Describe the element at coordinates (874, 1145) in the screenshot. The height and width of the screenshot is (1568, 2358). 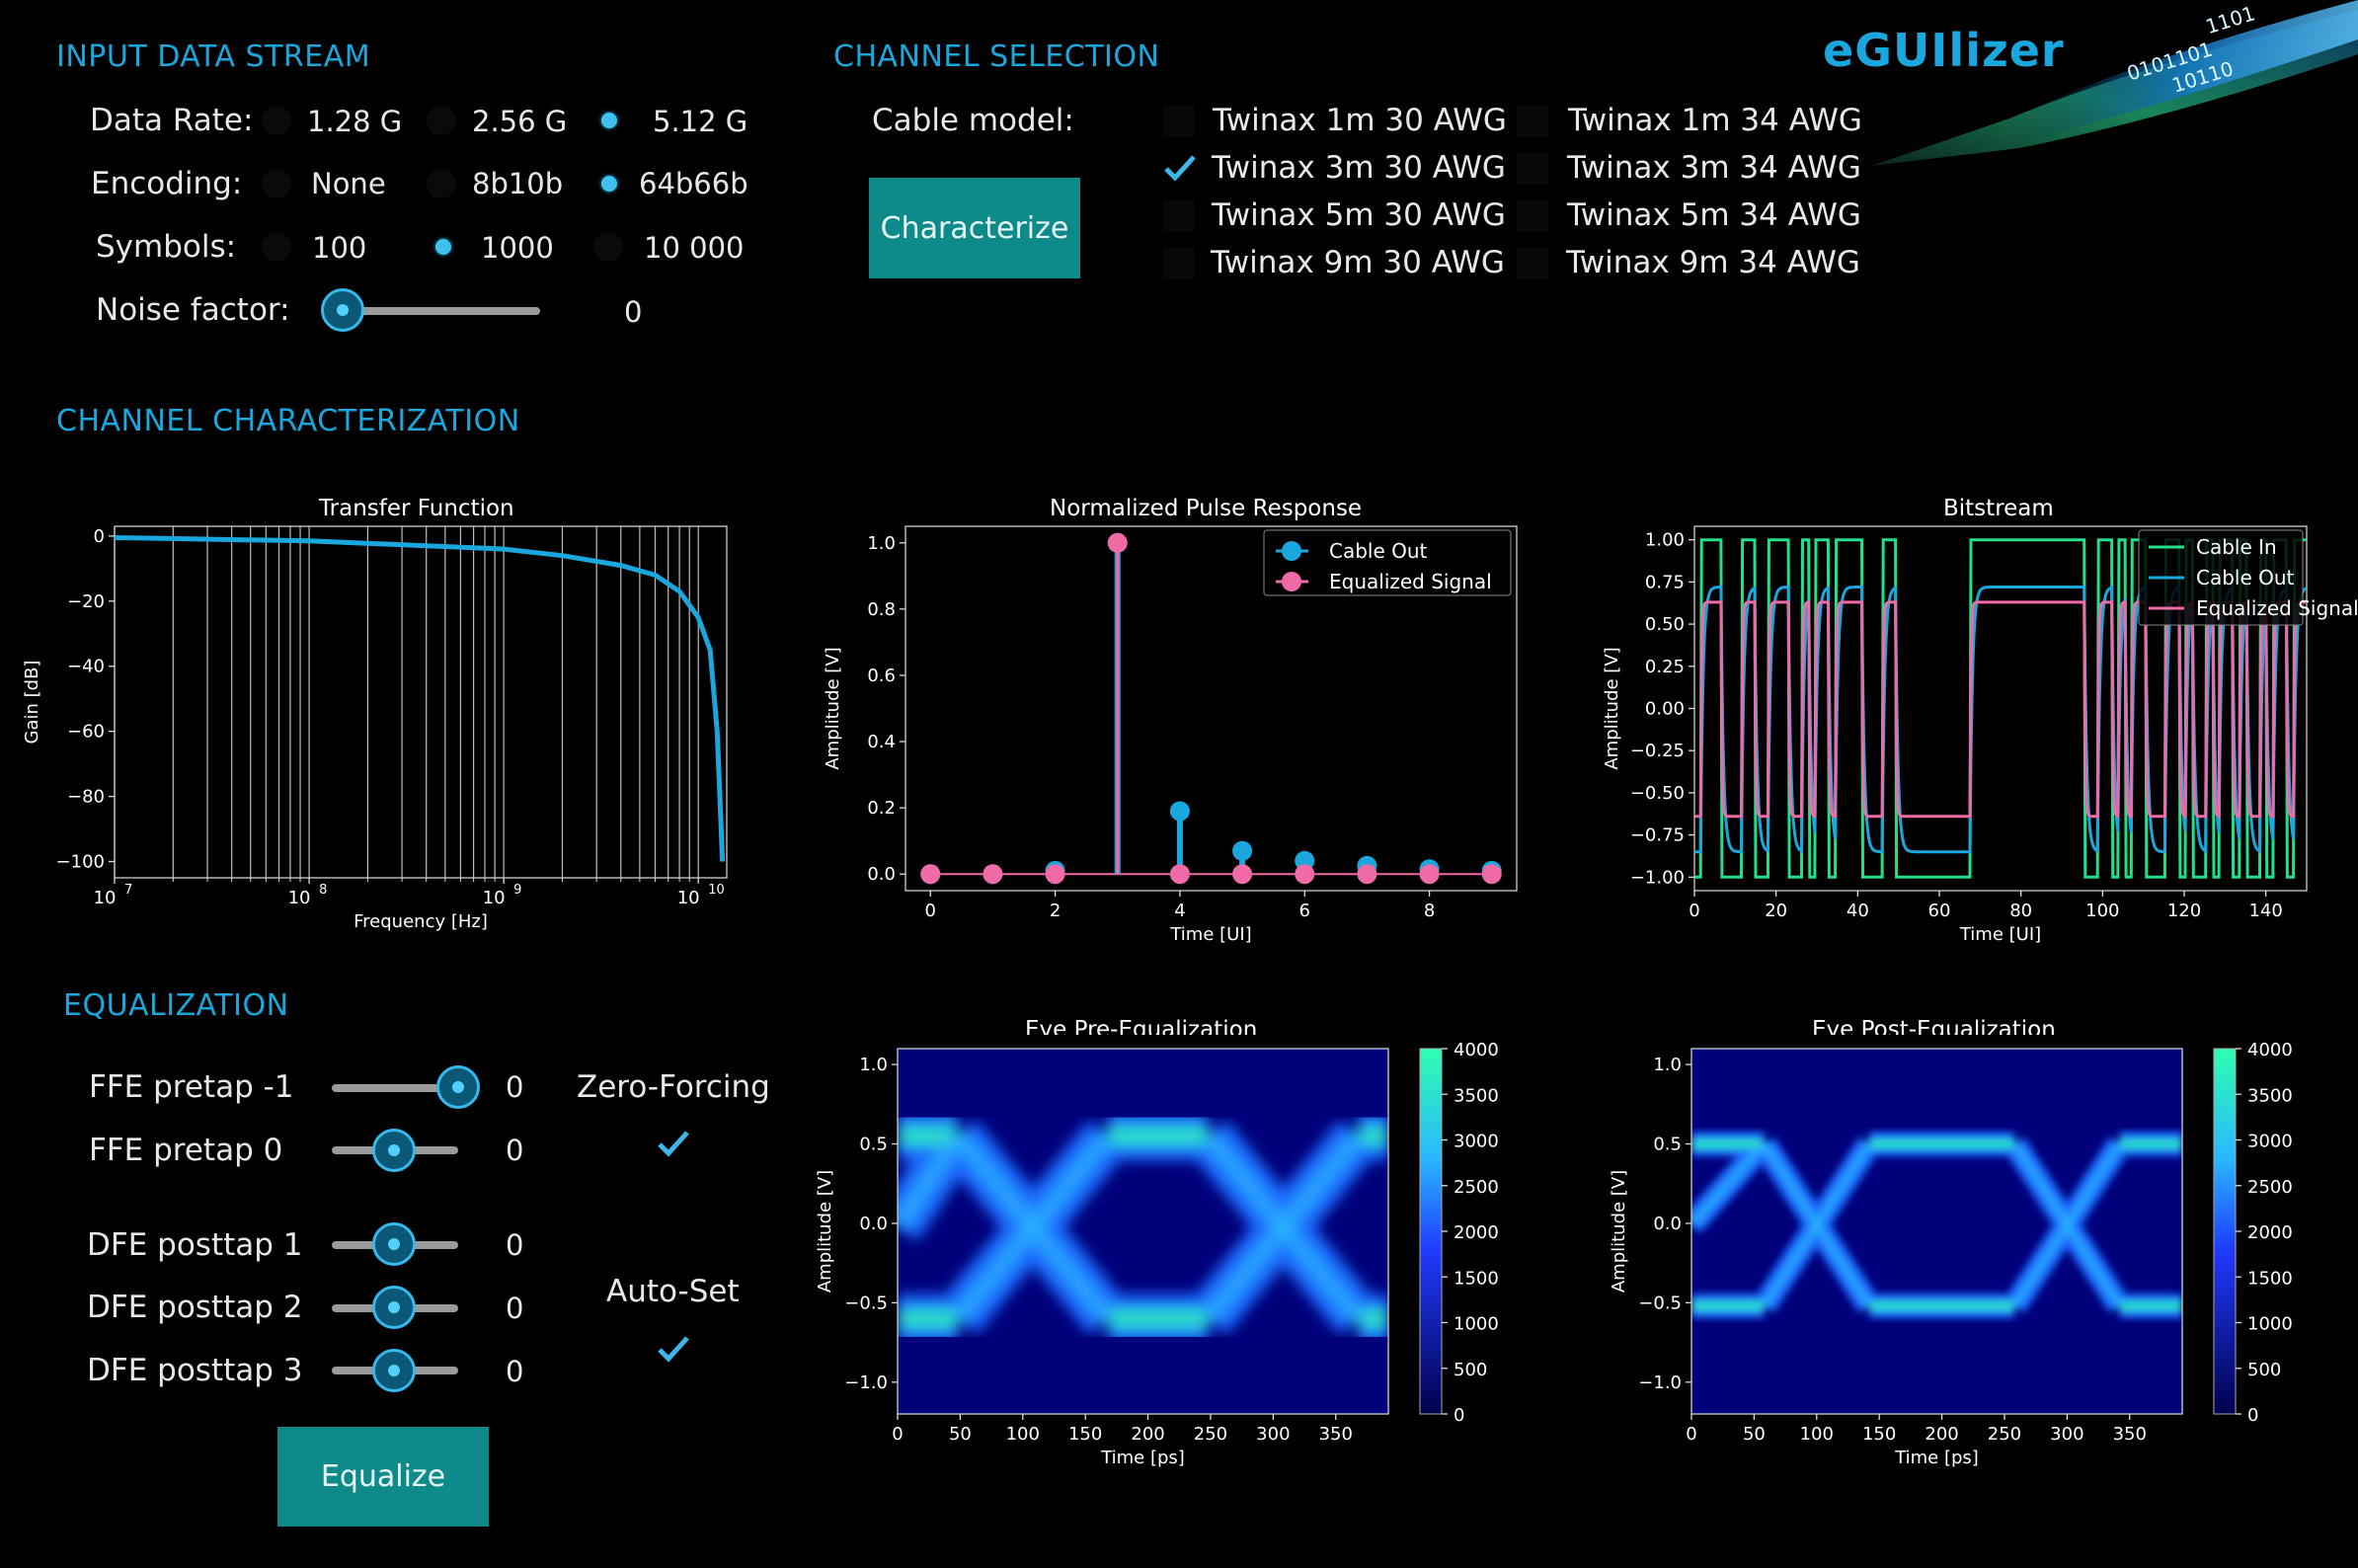
I see `y-tick-label: 0.5` at that location.